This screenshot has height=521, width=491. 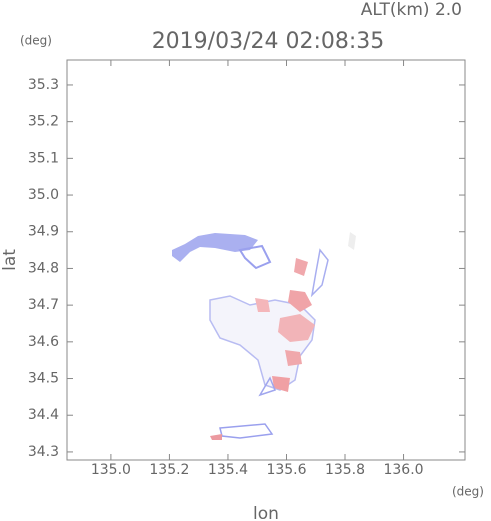 I want to click on x-tick-label: 135.2, so click(x=169, y=470).